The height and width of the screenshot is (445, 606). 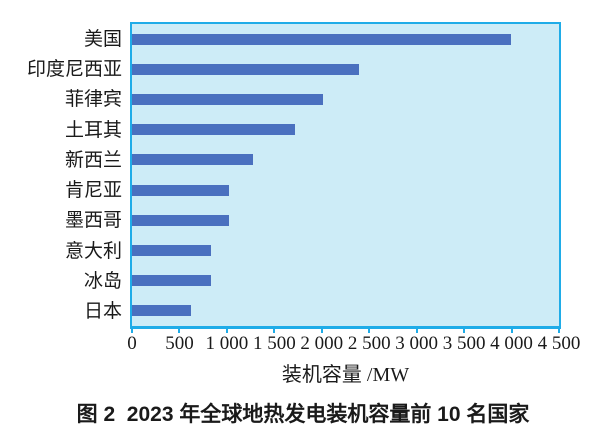 What do you see at coordinates (61, 175) in the screenshot?
I see `y-axis-labels: 美国印度尼西亚菲律宾土耳其新西兰肯尼亚墨西哥意大利冰岛日本` at bounding box center [61, 175].